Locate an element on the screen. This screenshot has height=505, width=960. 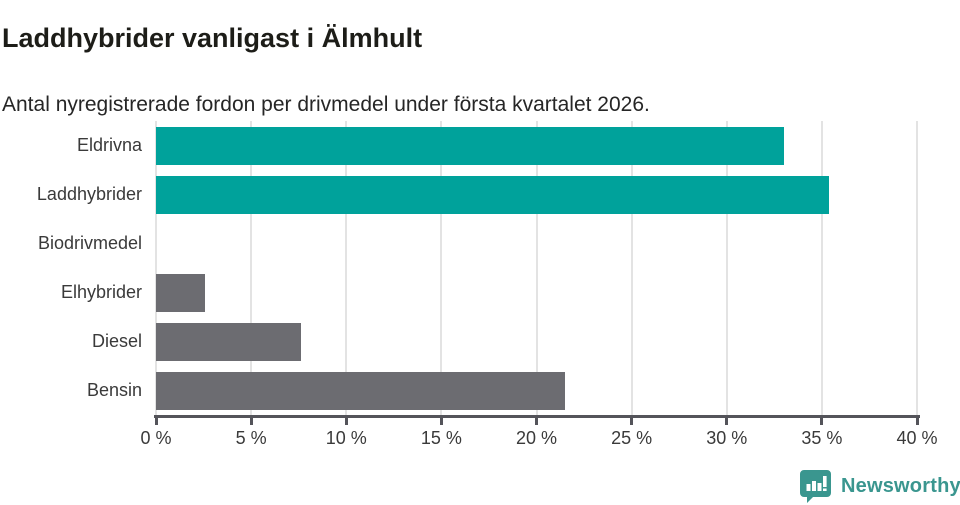
y-label-biodrivmedel: Biodrivmedel is located at coordinates (89, 243).